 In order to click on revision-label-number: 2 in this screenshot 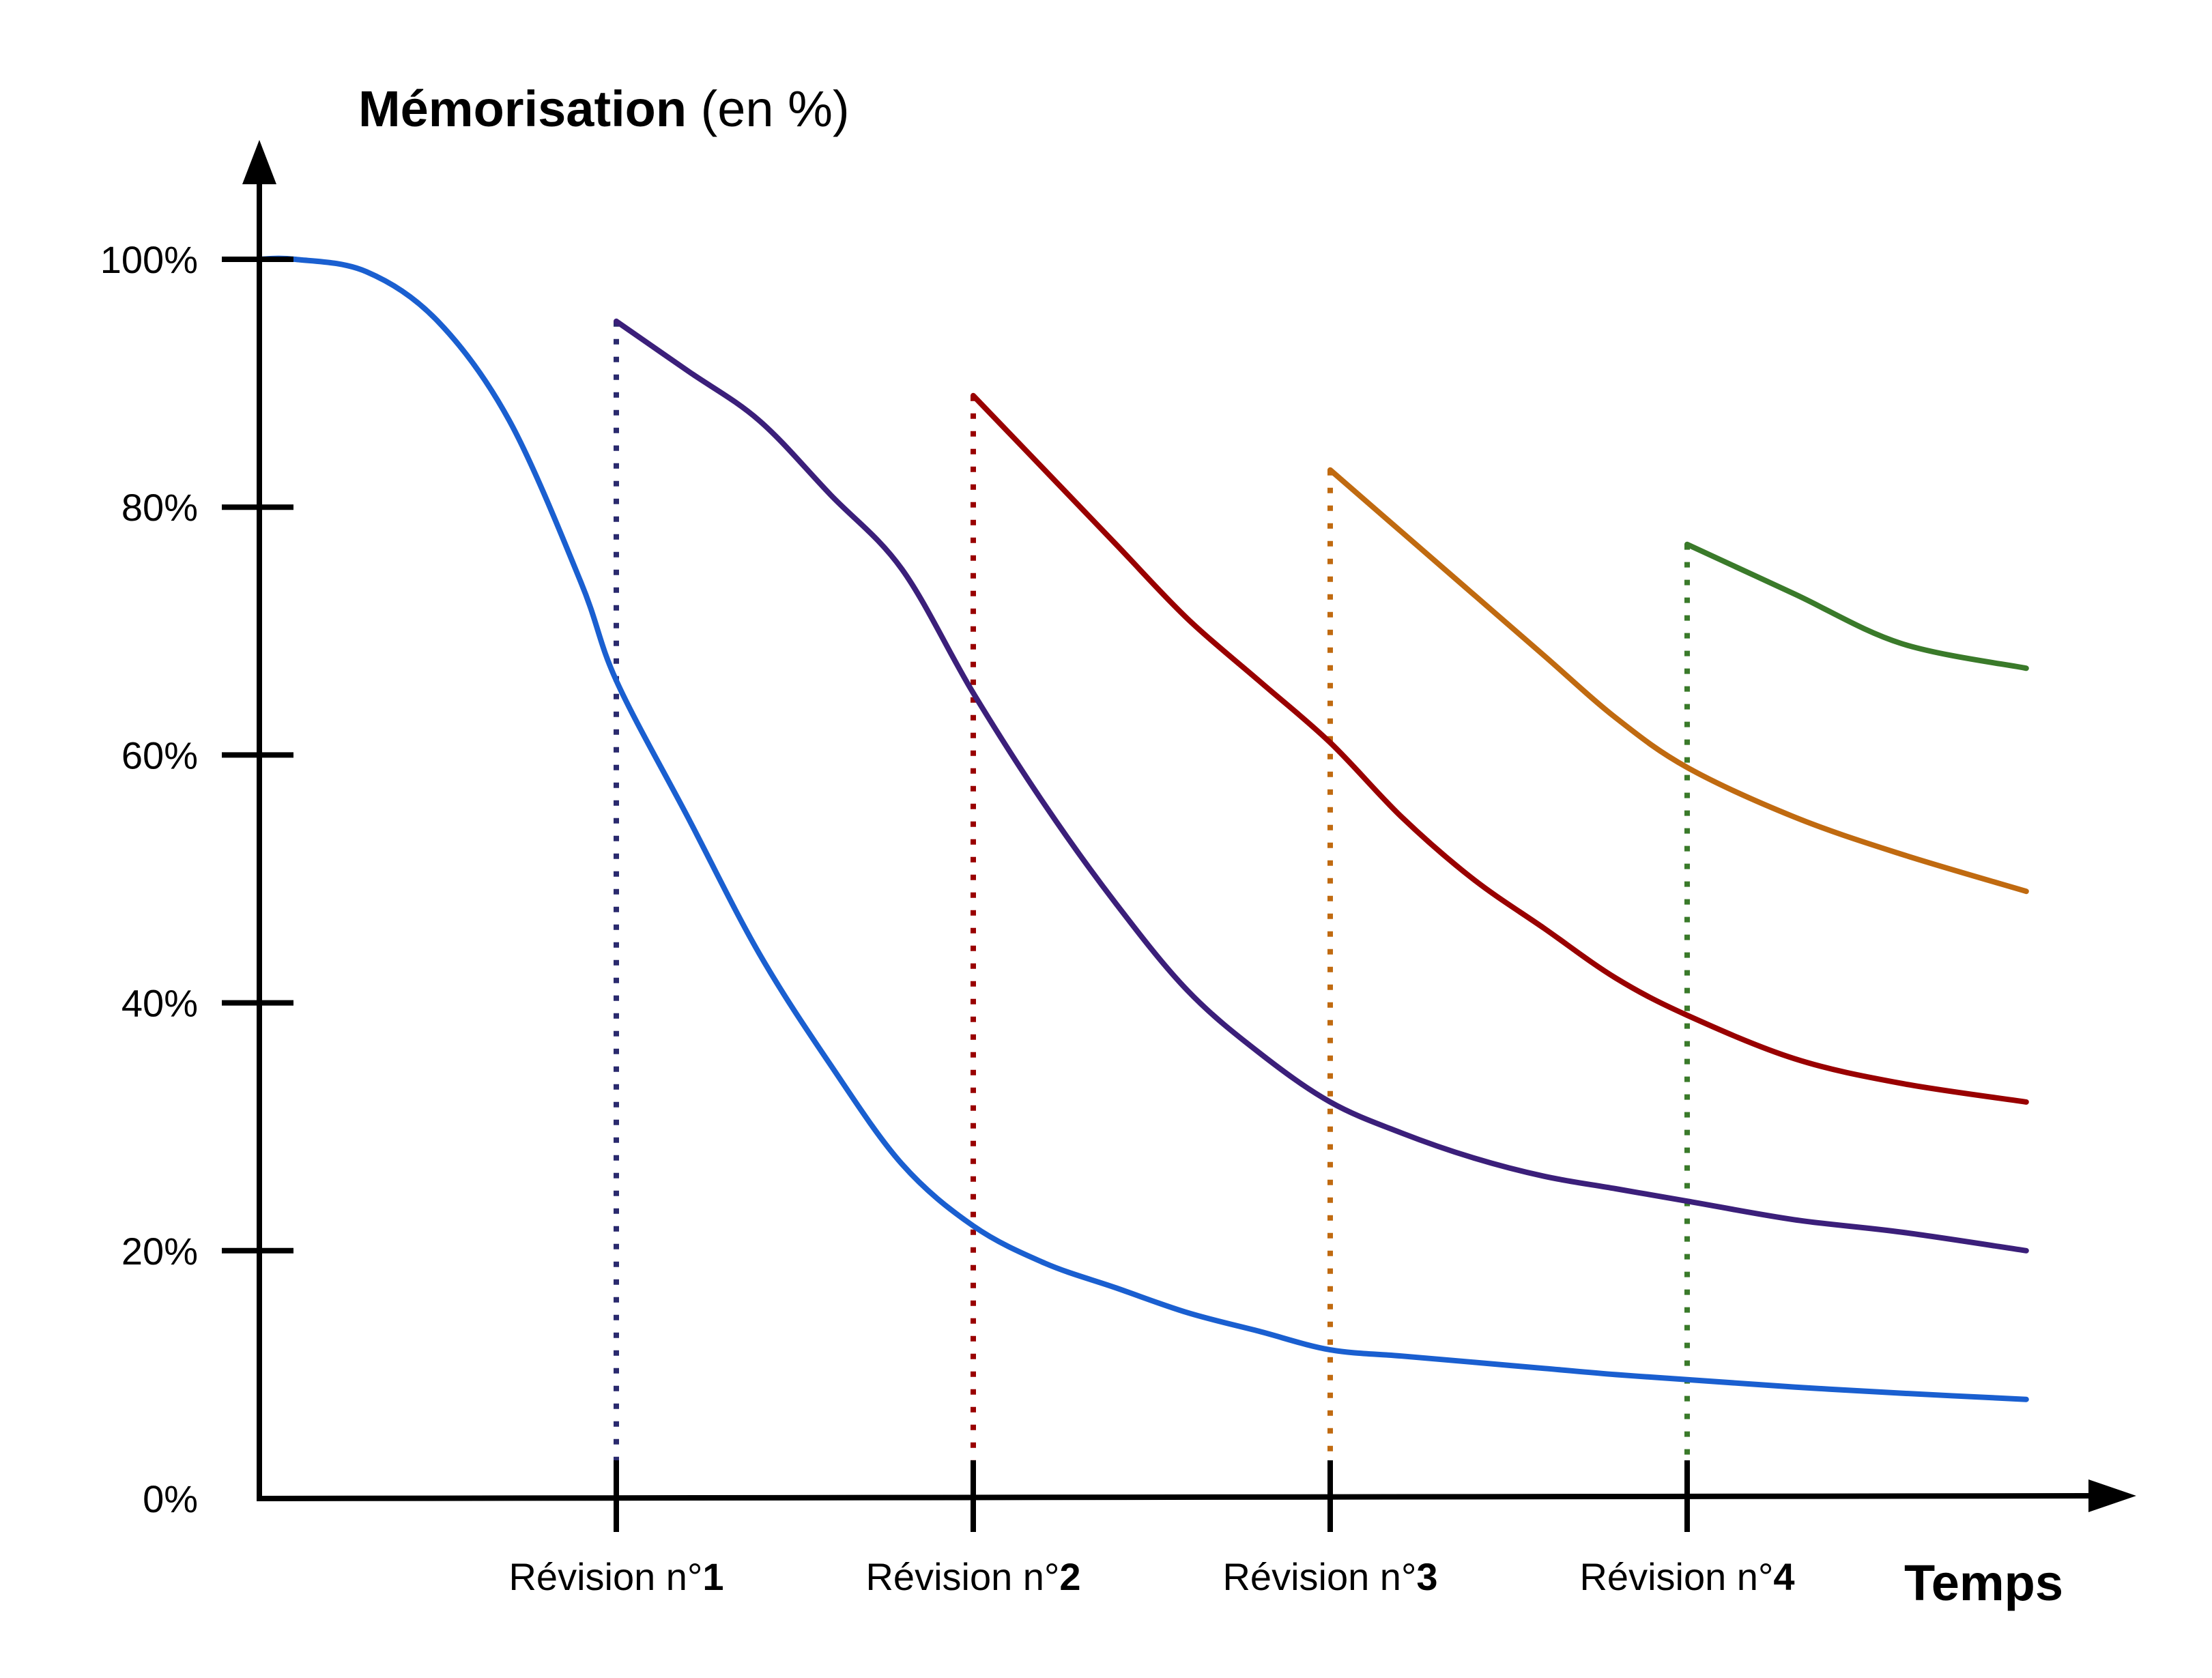, I will do `click(1069, 1576)`.